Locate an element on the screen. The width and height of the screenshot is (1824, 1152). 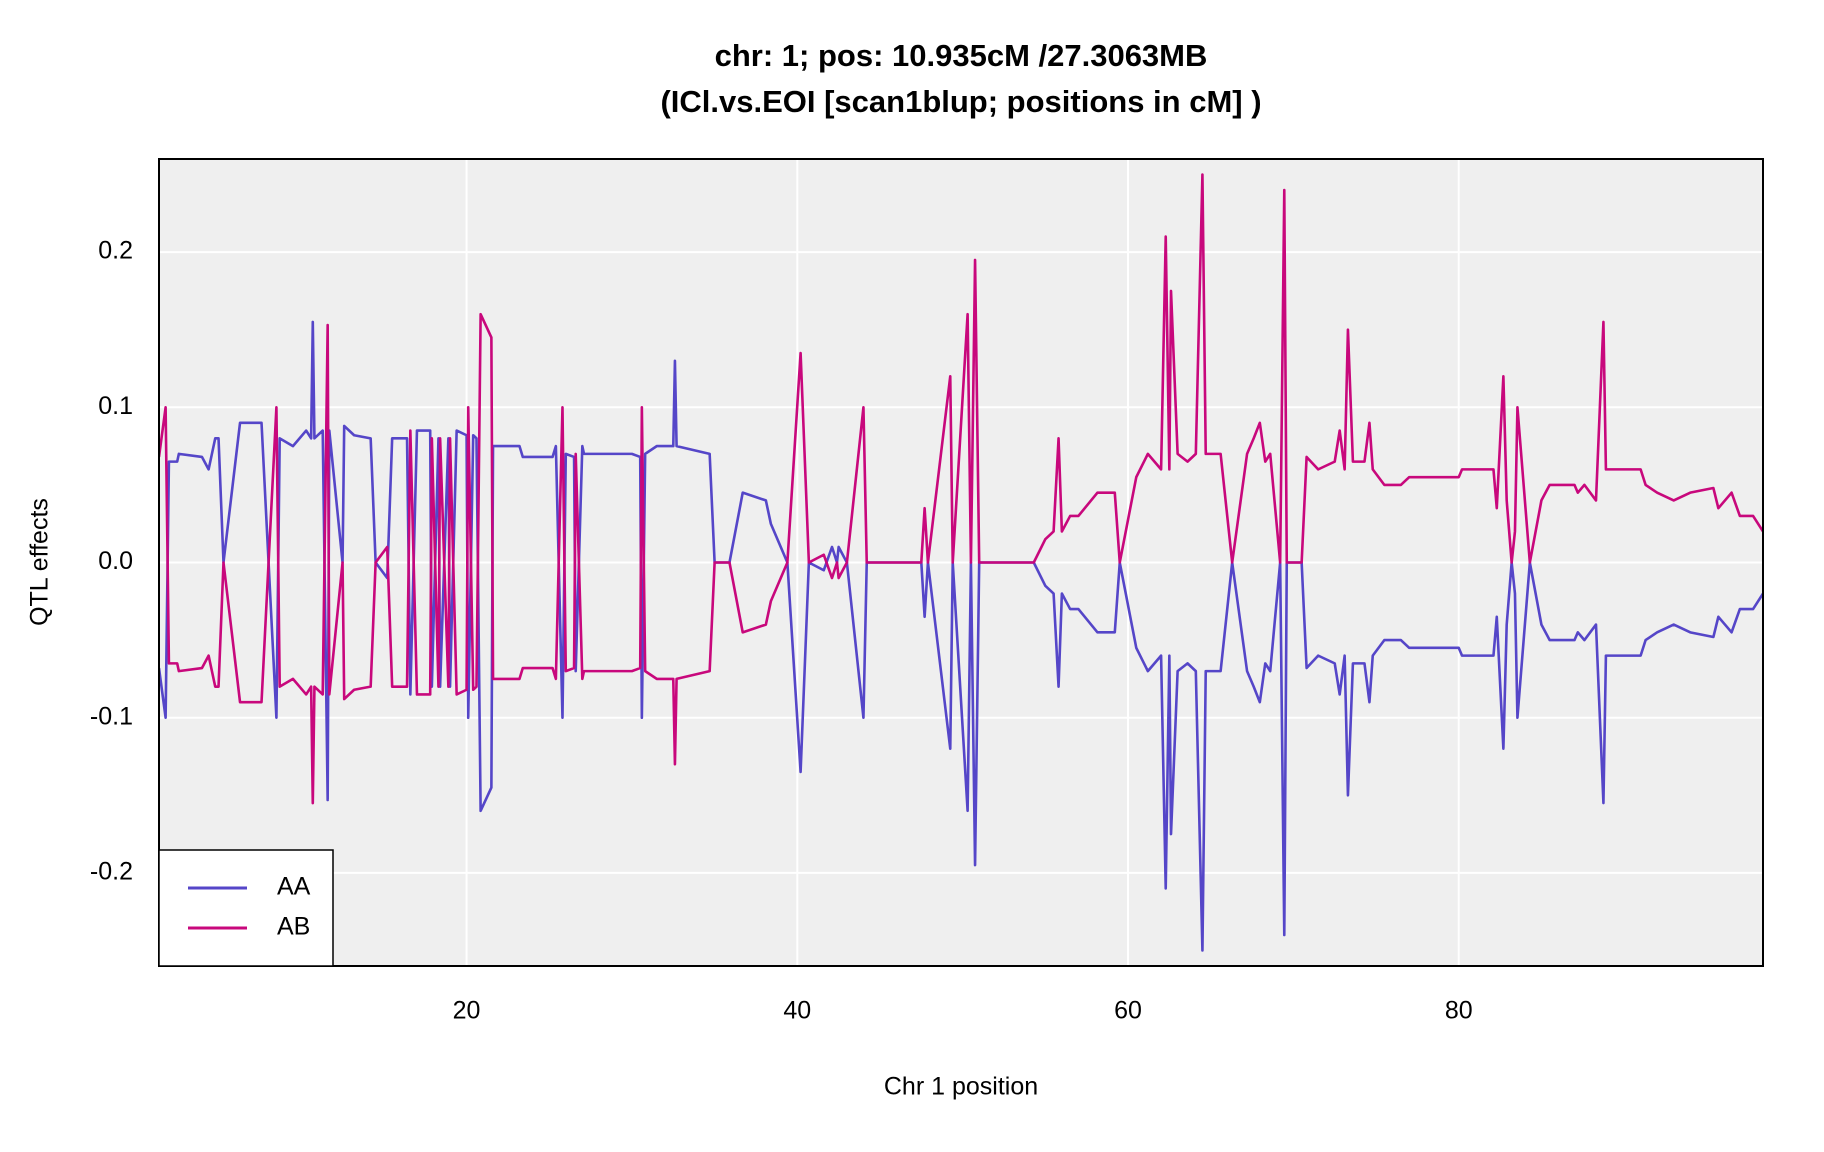
chart-title: chr: 1; pos: 10.935cM /27.3063MB is located at coordinates (961, 55).